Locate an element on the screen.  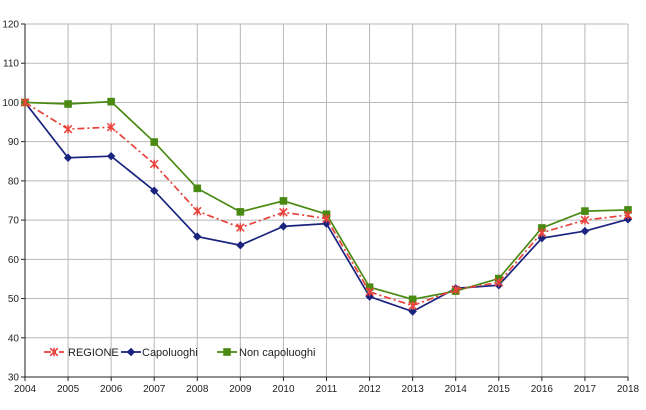
x-tick-label: 2004 is located at coordinates (25, 389).